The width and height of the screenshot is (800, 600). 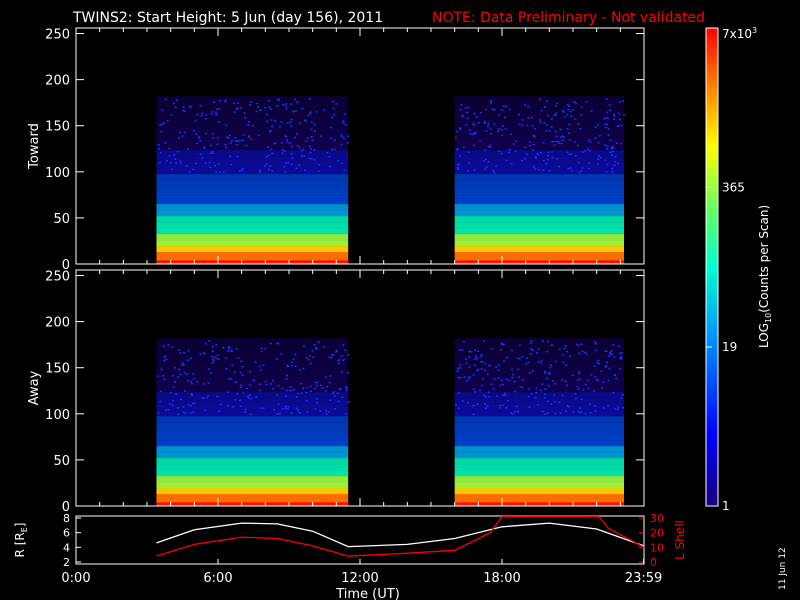 What do you see at coordinates (568, 18) in the screenshot?
I see `preliminary-note: NOTE: Data Preliminary - Not validated` at bounding box center [568, 18].